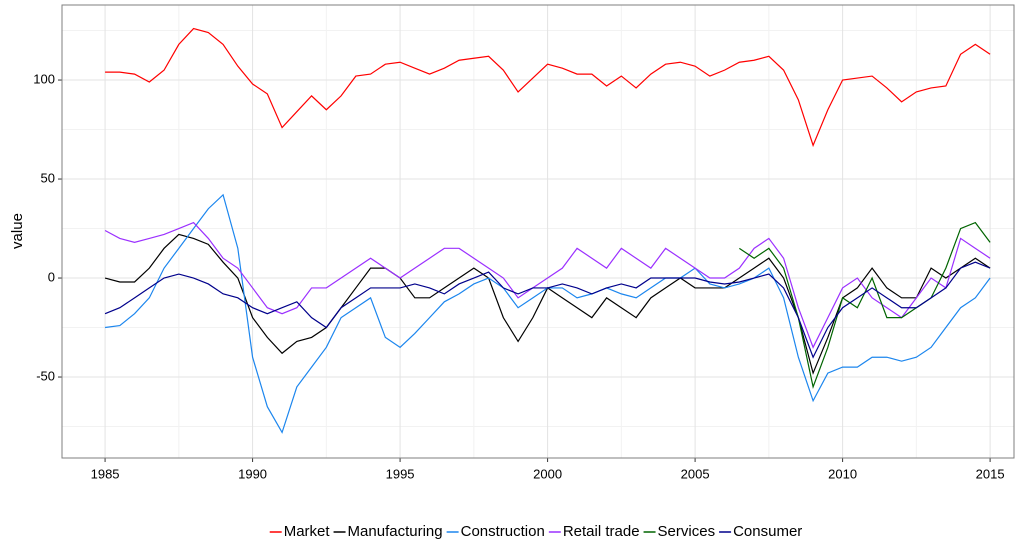 The image size is (1026, 553). I want to click on x-tick-label: 2000, so click(547, 473).